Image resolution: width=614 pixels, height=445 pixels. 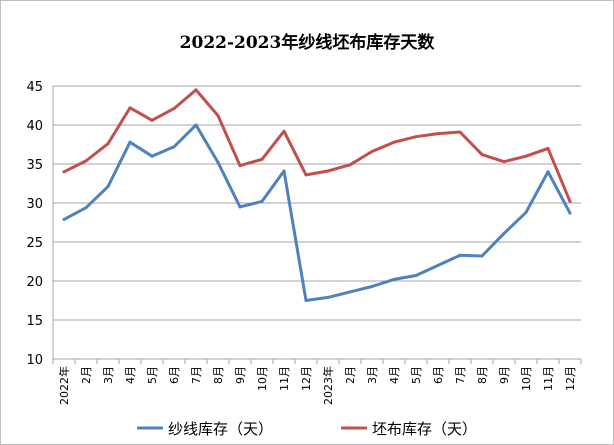 What do you see at coordinates (34, 360) in the screenshot?
I see `y-tick-label: 10` at bounding box center [34, 360].